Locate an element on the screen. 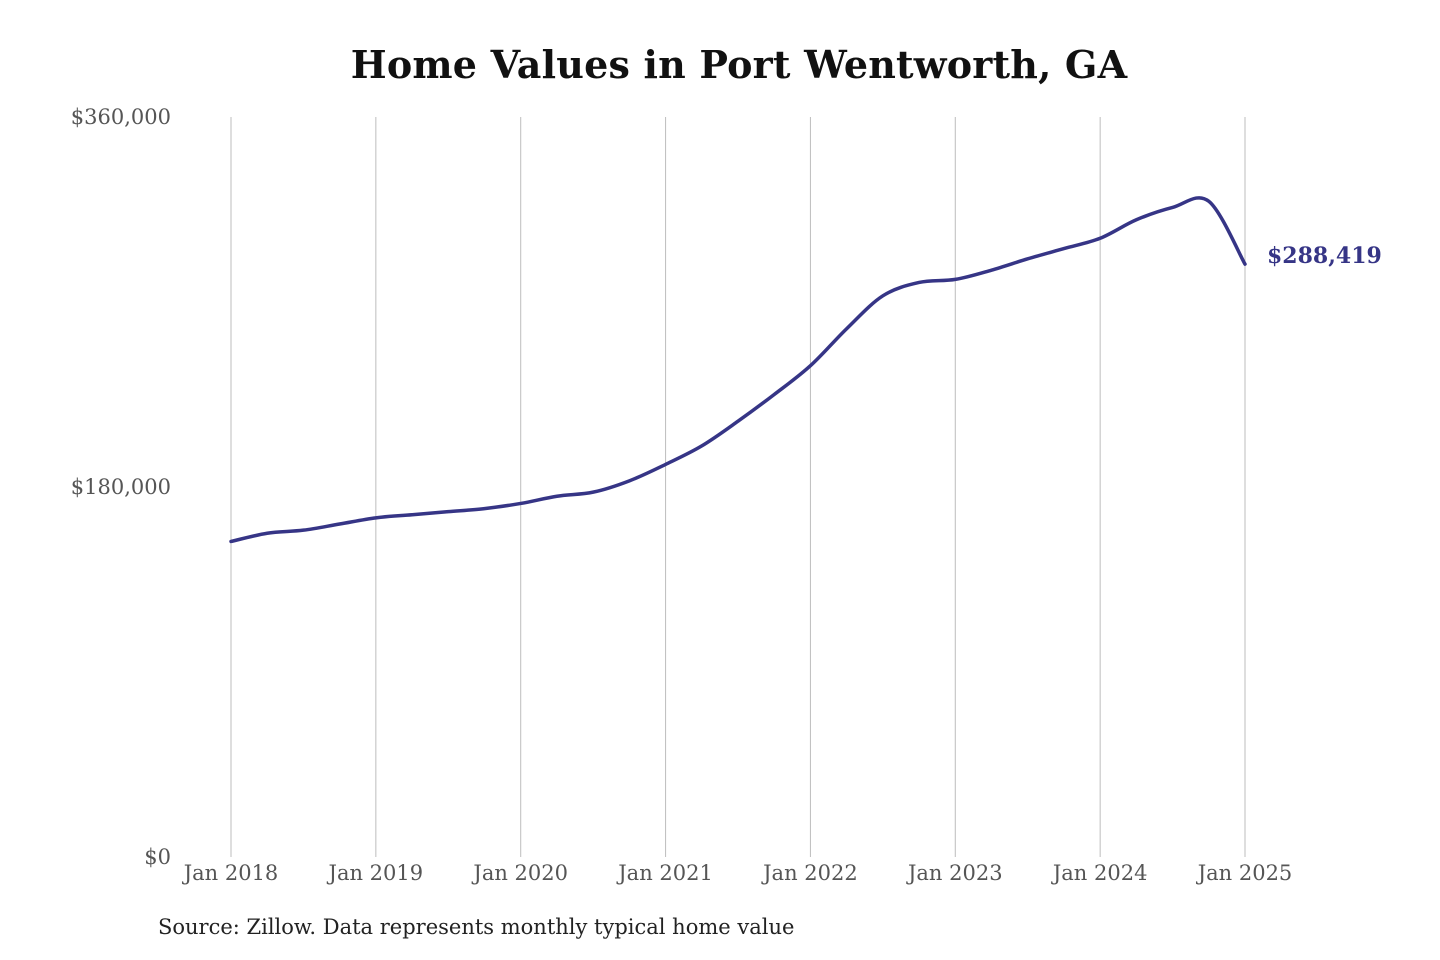 This screenshot has height=960, width=1440. chart-title: Home Values in Port Wentworth, GA is located at coordinates (739, 64).